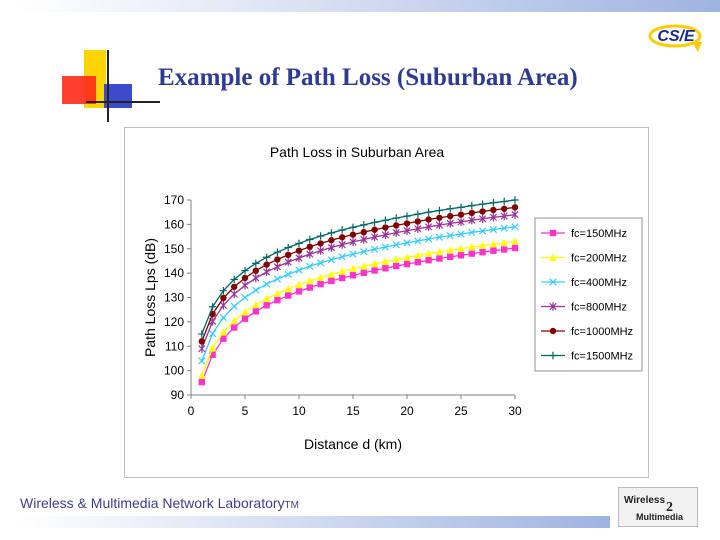 This screenshot has width=720, height=540. Describe the element at coordinates (669, 507) in the screenshot. I see `svg-text: 2` at that location.